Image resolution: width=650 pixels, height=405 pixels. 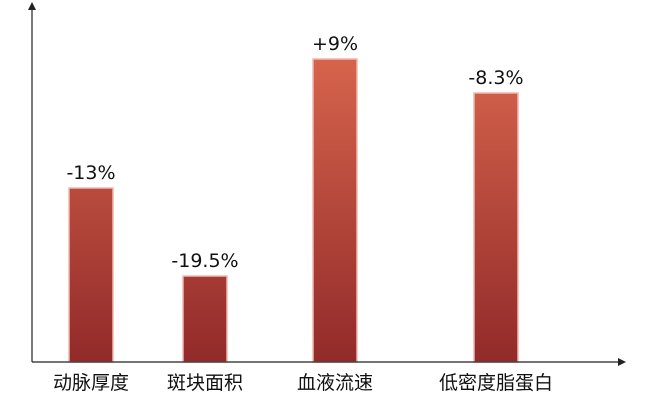 I want to click on x-axis-arrow-icon, so click(x=622, y=362).